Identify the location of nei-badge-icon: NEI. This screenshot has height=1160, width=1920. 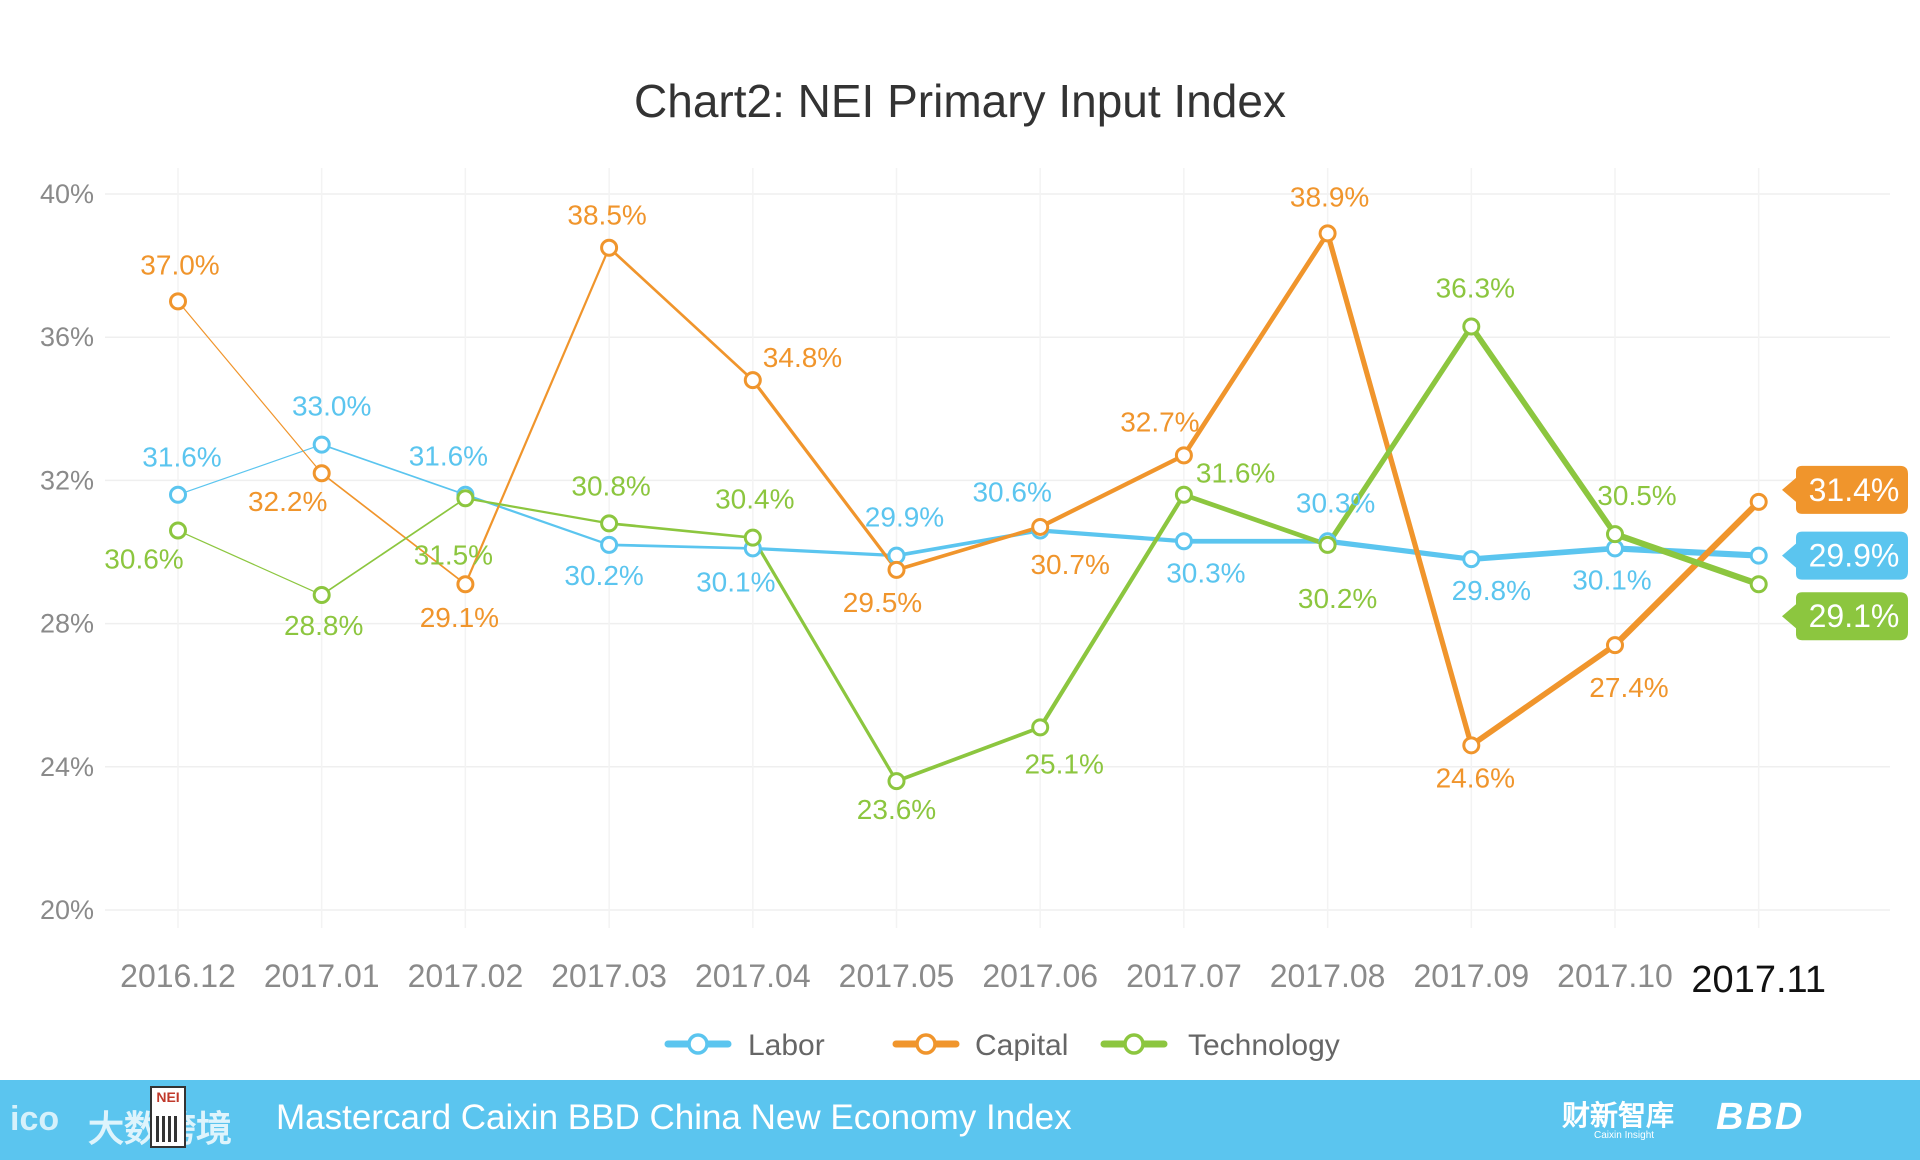
(168, 1117).